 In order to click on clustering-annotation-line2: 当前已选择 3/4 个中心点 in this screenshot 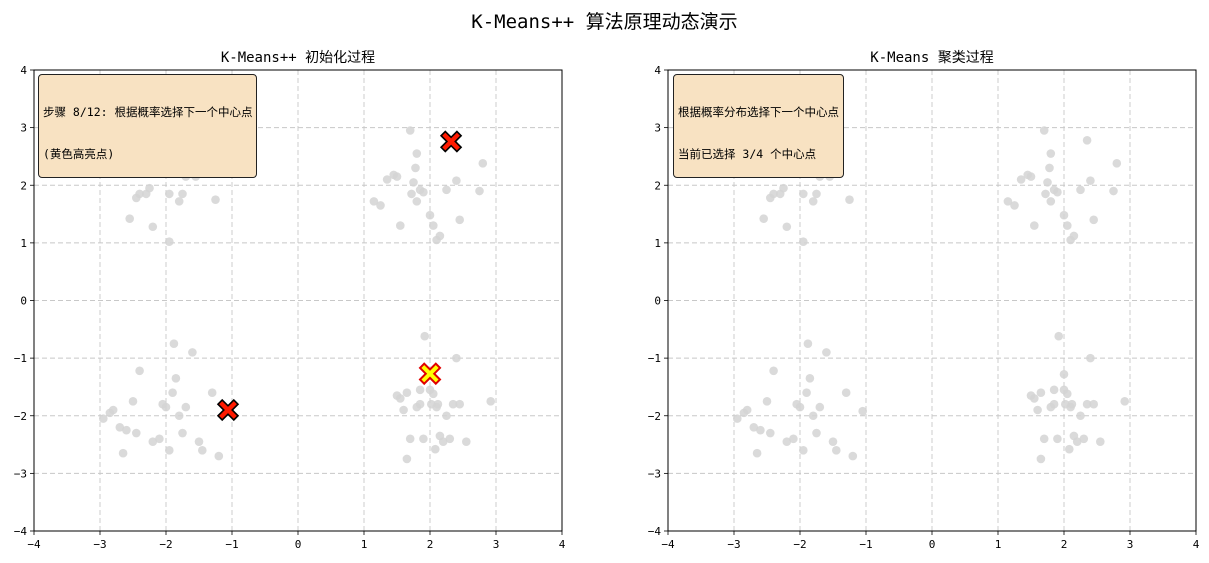, I will do `click(747, 154)`.